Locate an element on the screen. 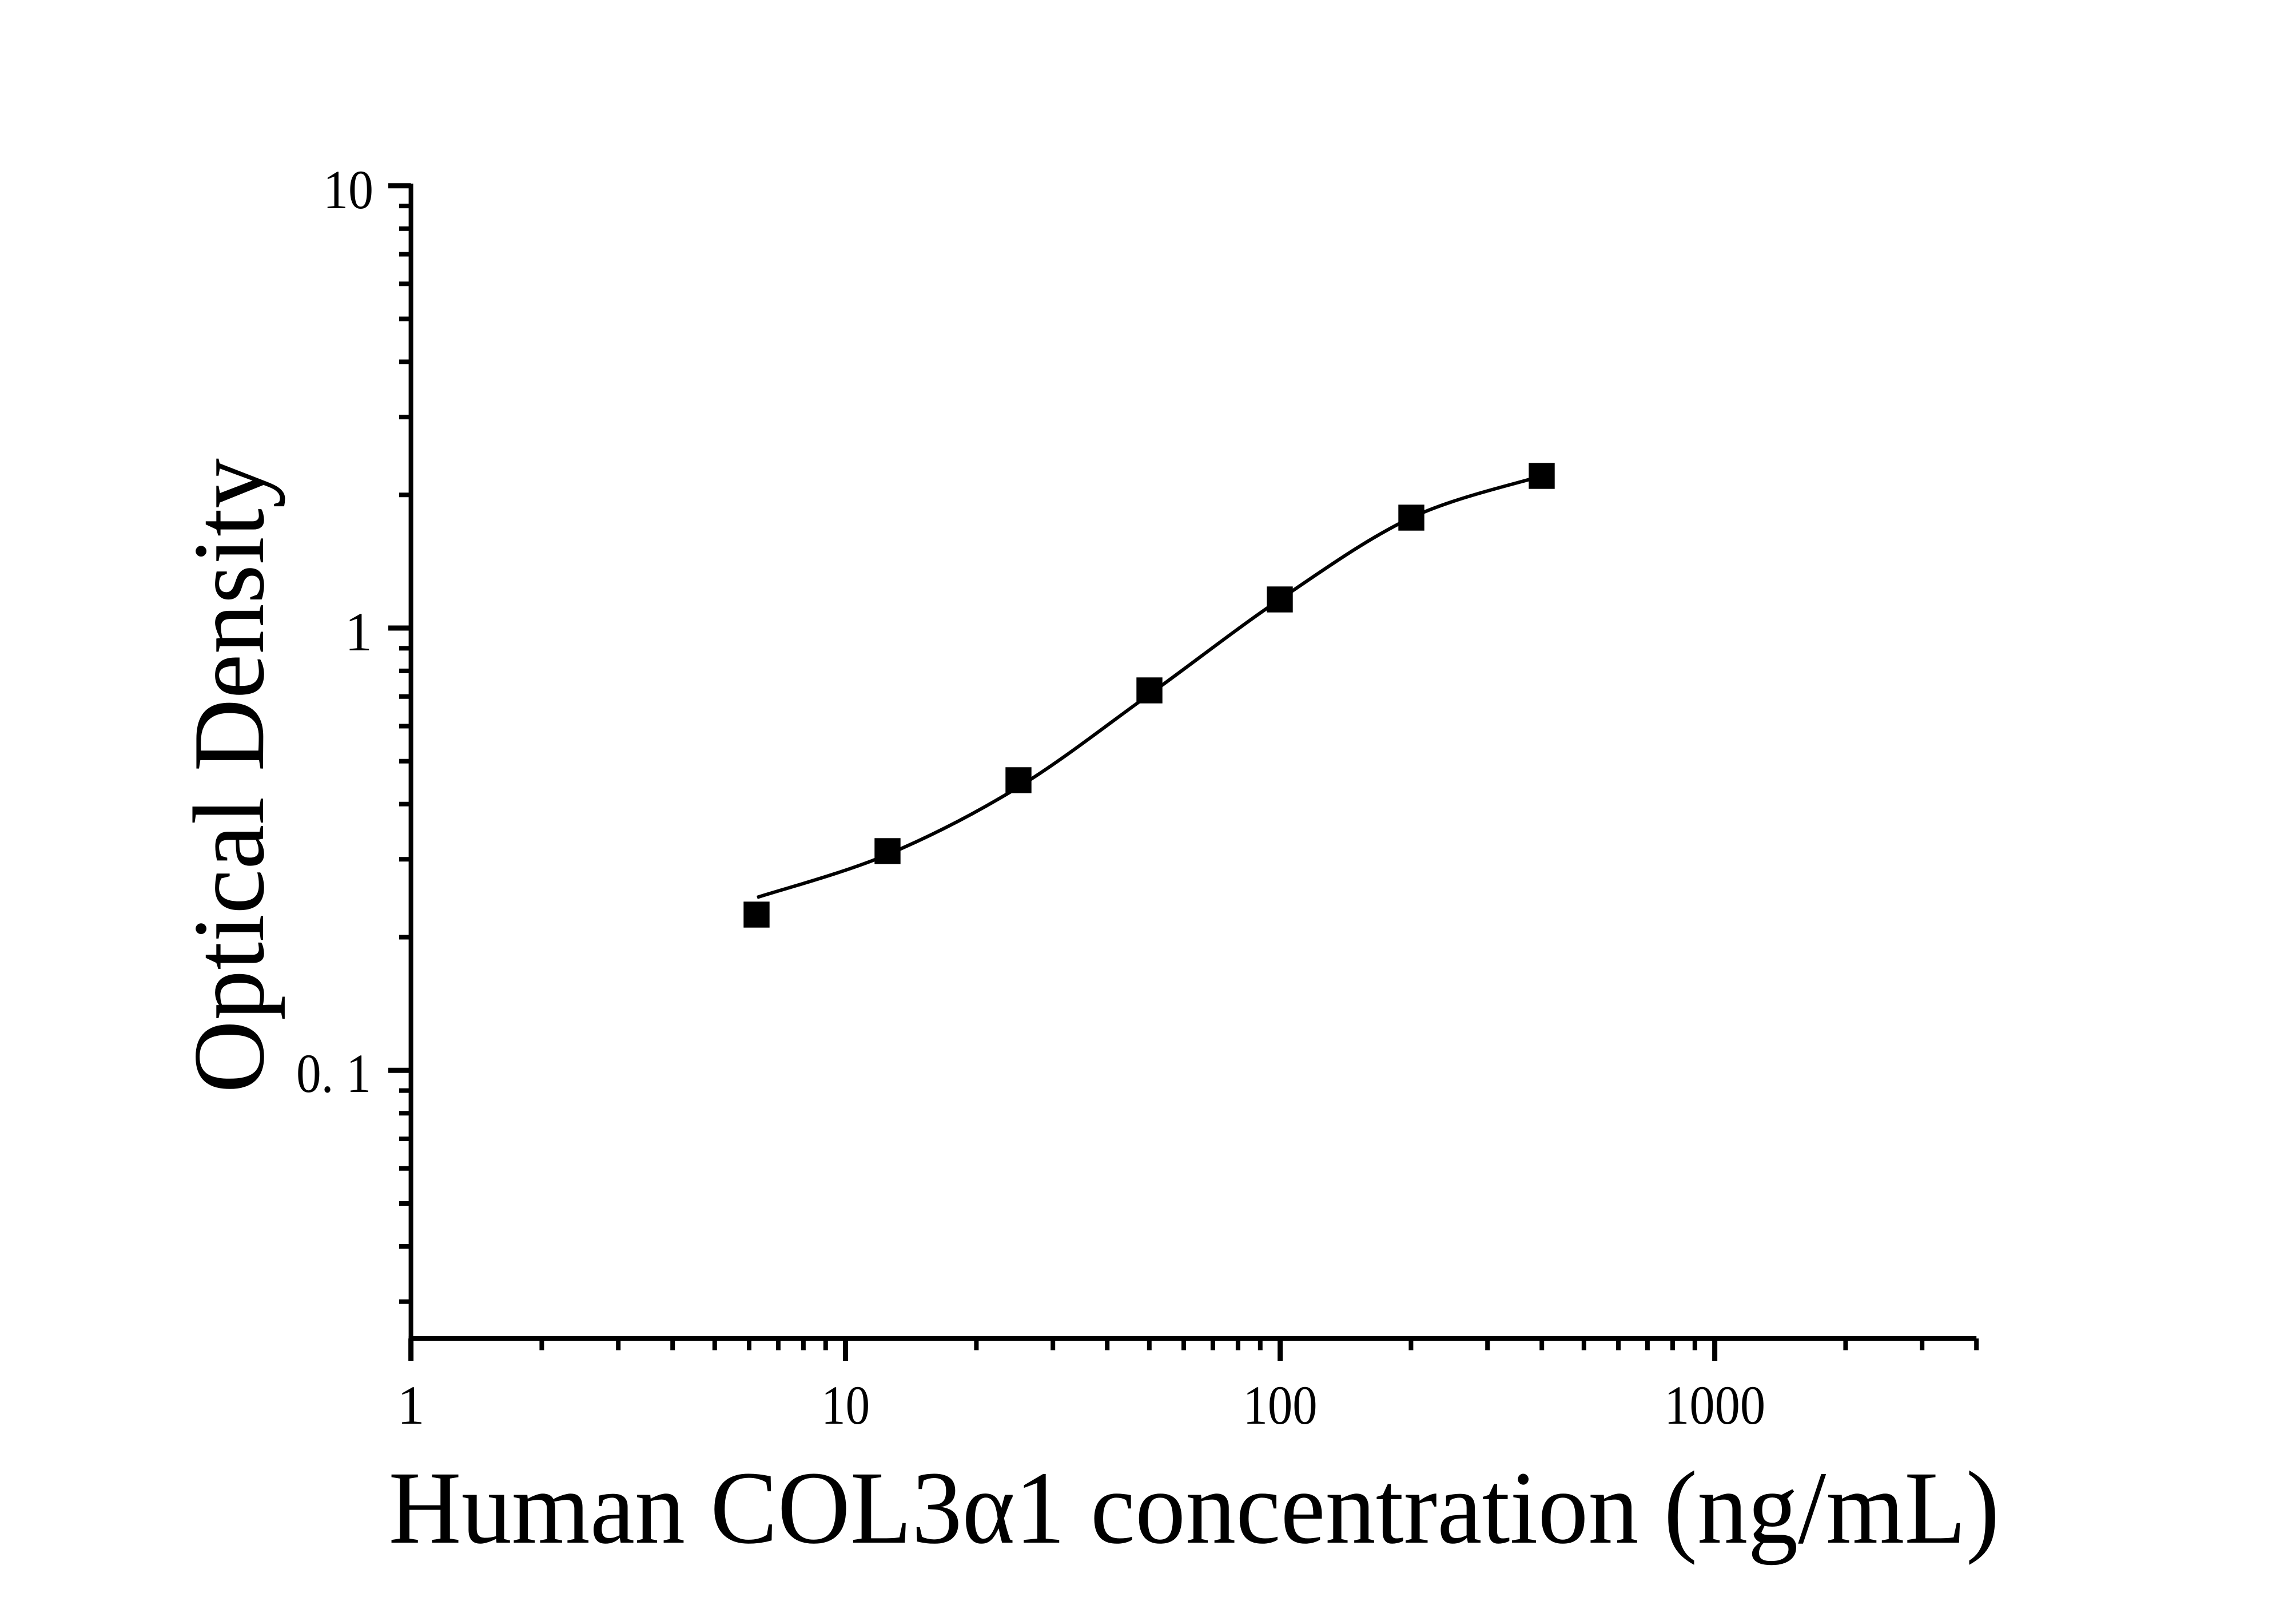  svg-text: Optical Density is located at coordinates (229, 775).